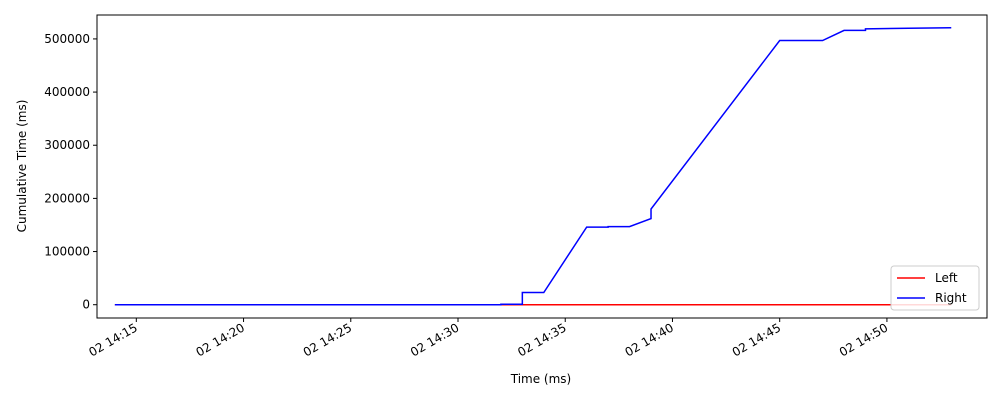  I want to click on legend-label-left: Left, so click(946, 278).